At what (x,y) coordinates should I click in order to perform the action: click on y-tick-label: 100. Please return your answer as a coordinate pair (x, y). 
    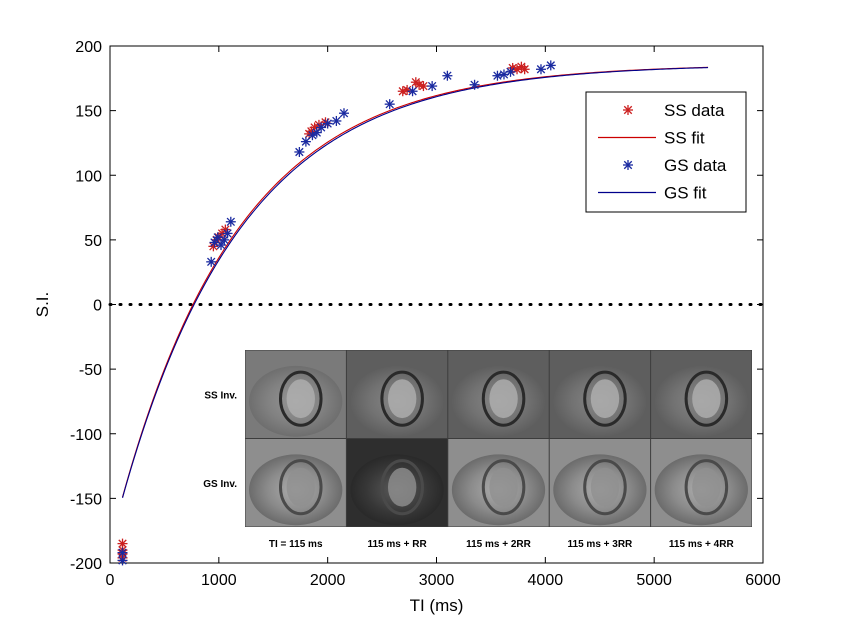
    Looking at the image, I should click on (88, 176).